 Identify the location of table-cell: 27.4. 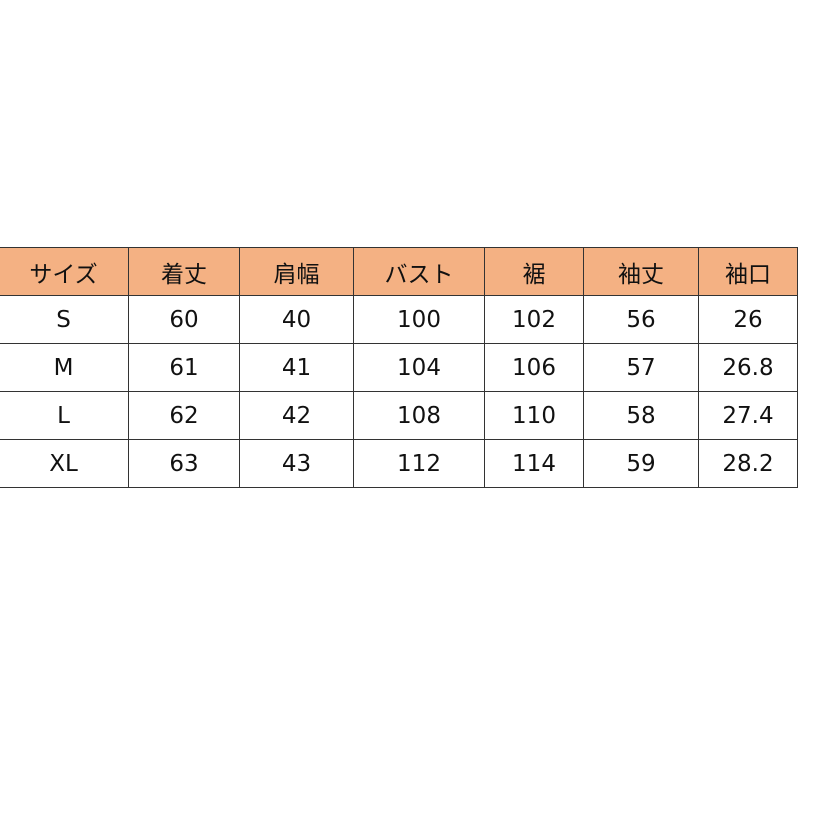
(748, 415).